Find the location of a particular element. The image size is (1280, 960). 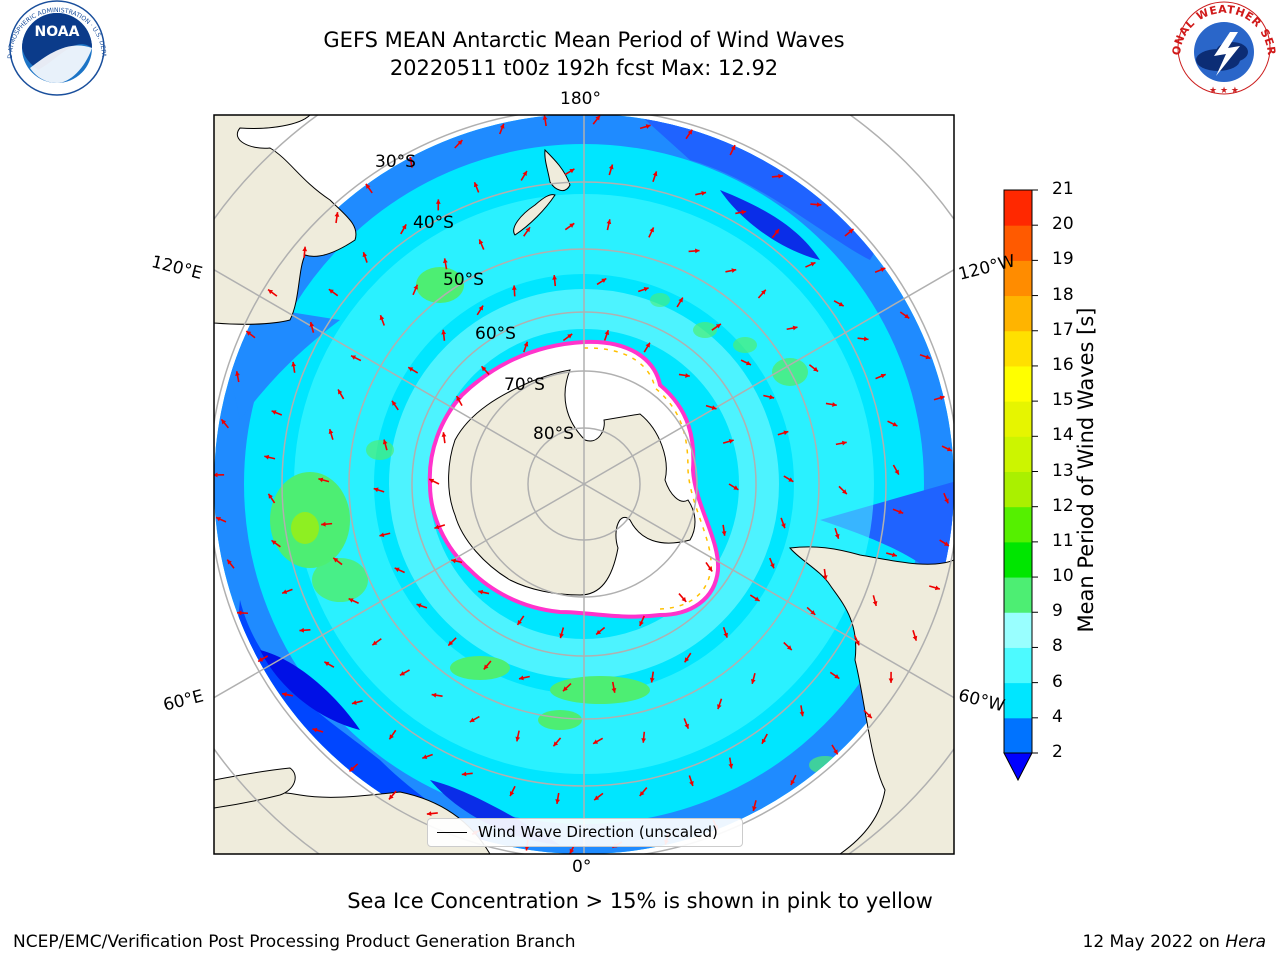

lon-label-180: 180° is located at coordinates (580, 99).